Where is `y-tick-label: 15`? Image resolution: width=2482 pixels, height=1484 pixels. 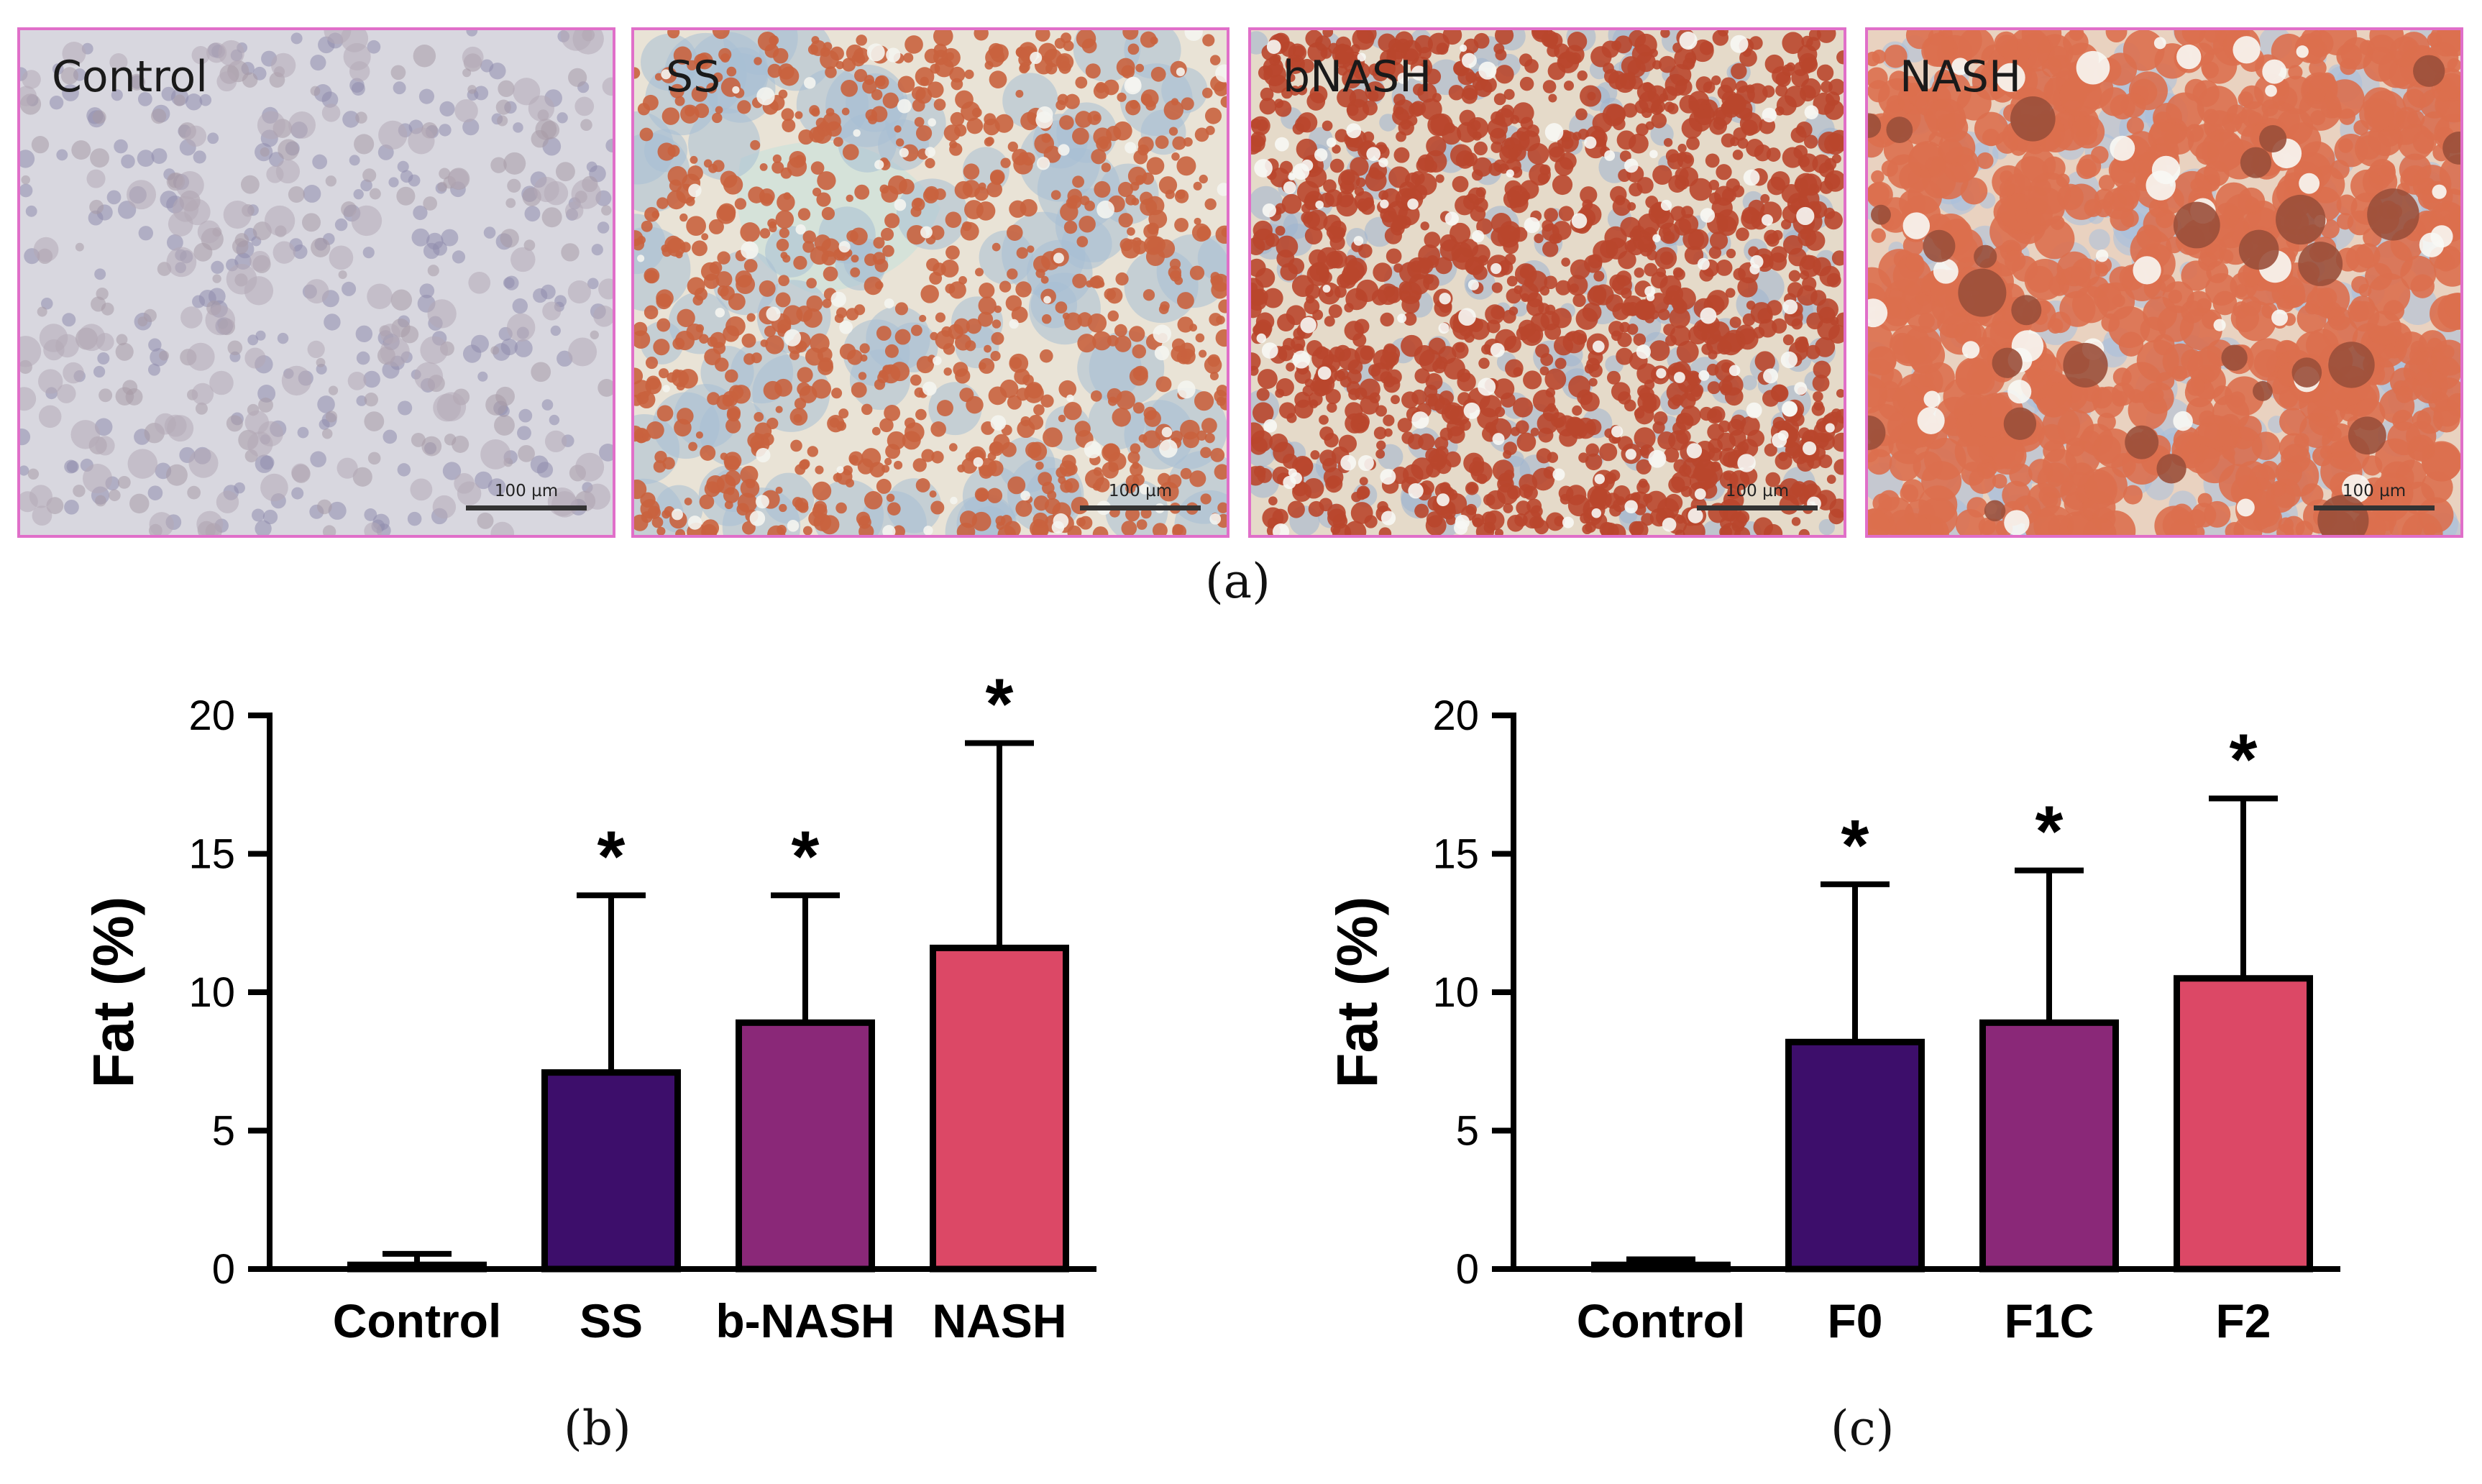 y-tick-label: 15 is located at coordinates (1455, 854).